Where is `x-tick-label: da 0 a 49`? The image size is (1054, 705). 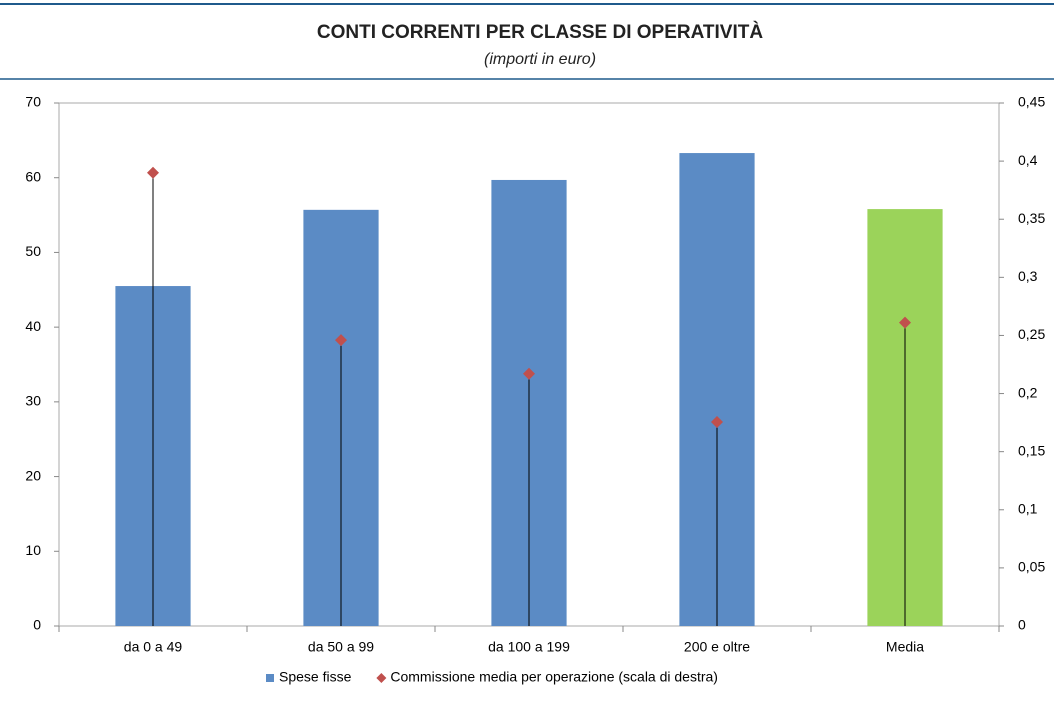 x-tick-label: da 0 a 49 is located at coordinates (153, 647).